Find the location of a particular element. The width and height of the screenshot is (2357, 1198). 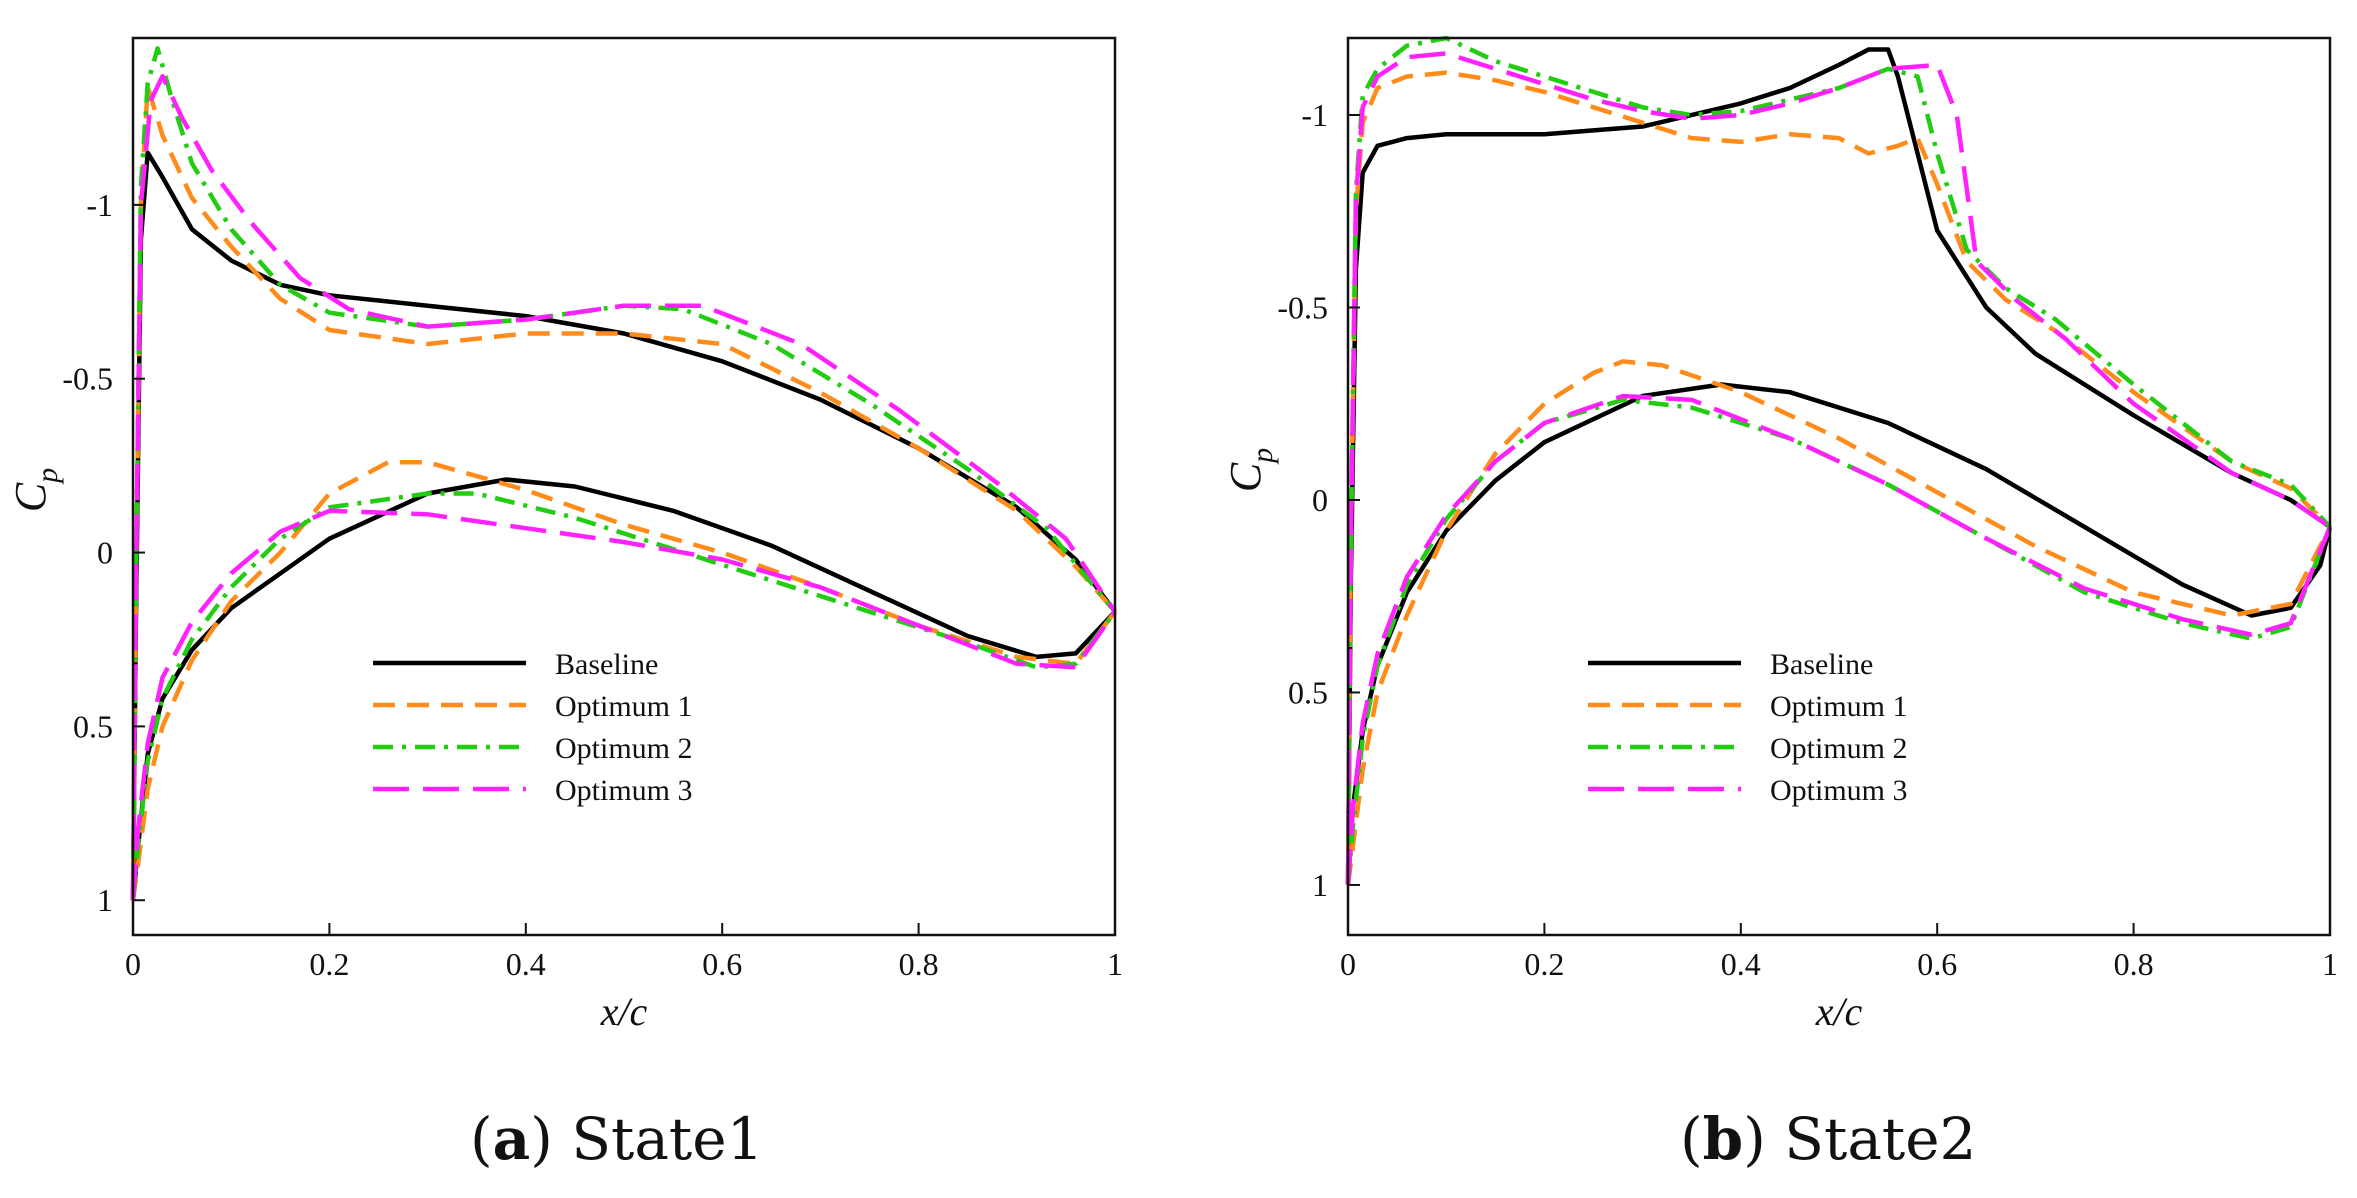

caption-panel-a: (a) State1 is located at coordinates (617, 1139).